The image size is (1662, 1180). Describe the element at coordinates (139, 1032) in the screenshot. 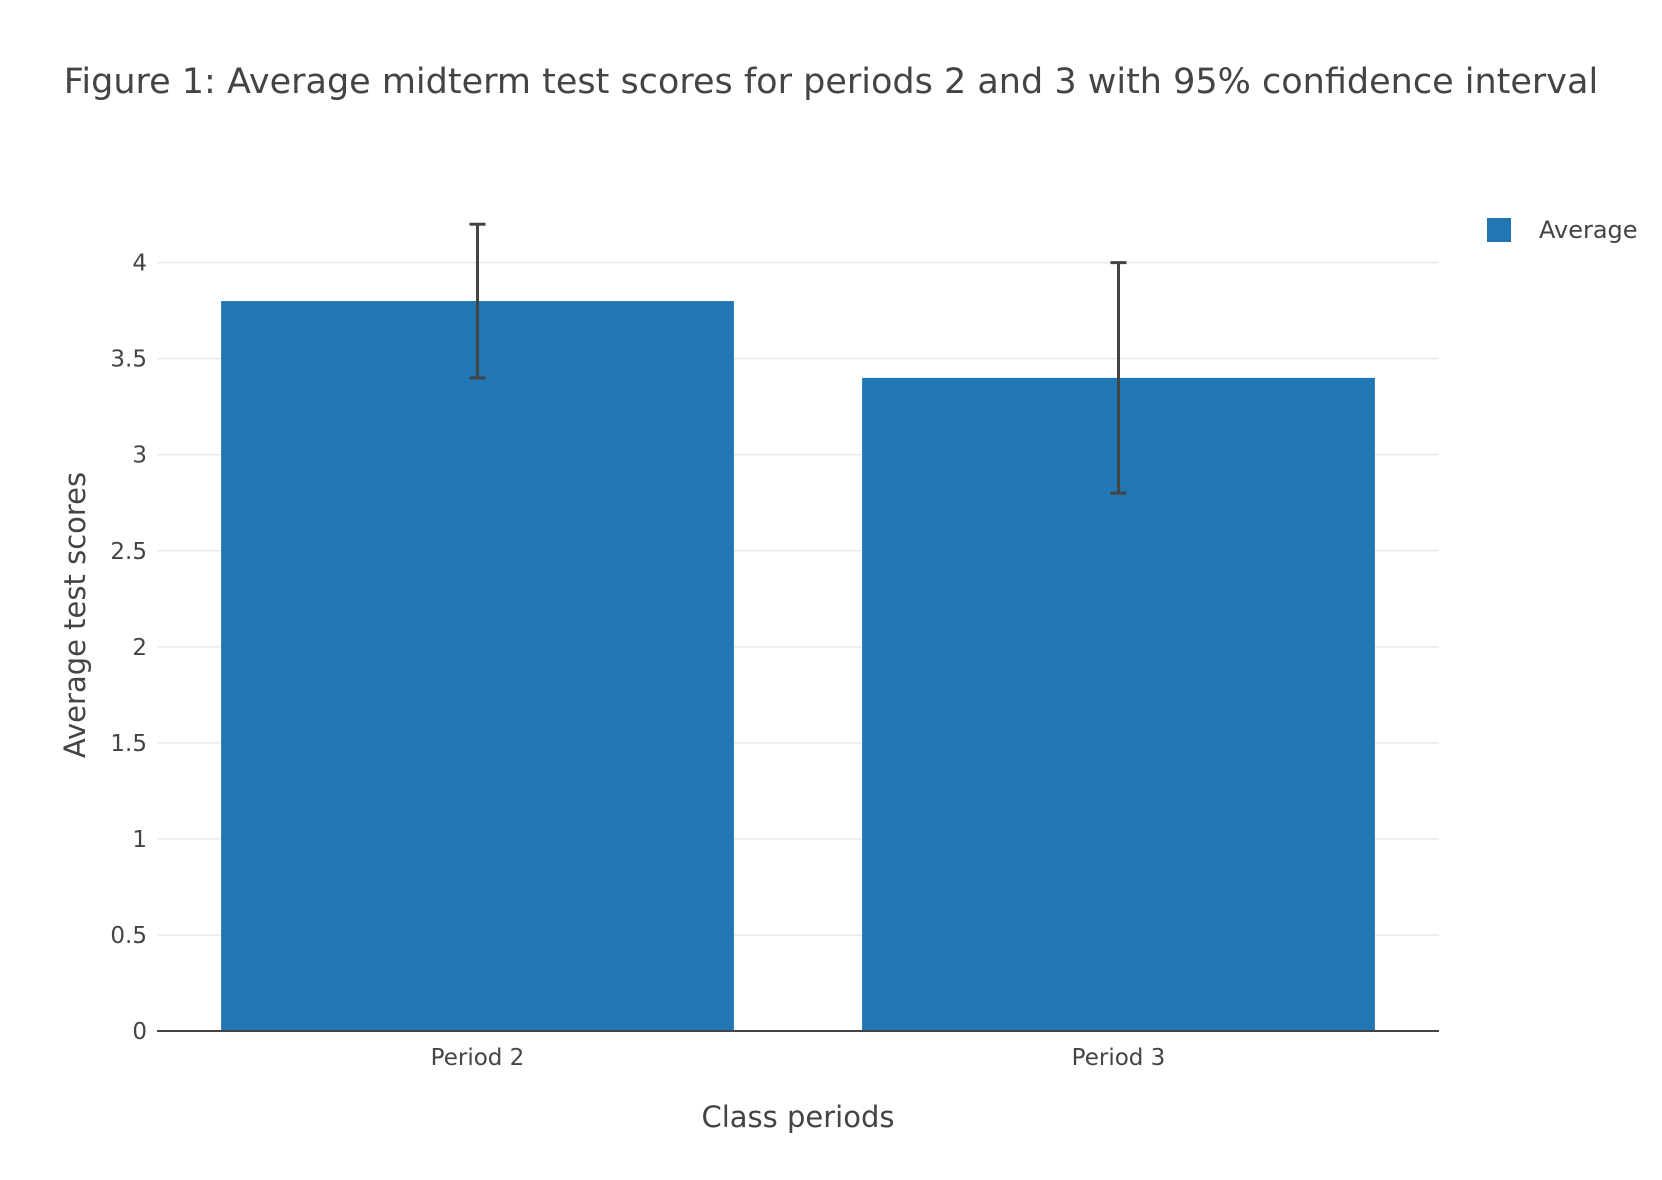

I see `y-tick-label: 0` at that location.